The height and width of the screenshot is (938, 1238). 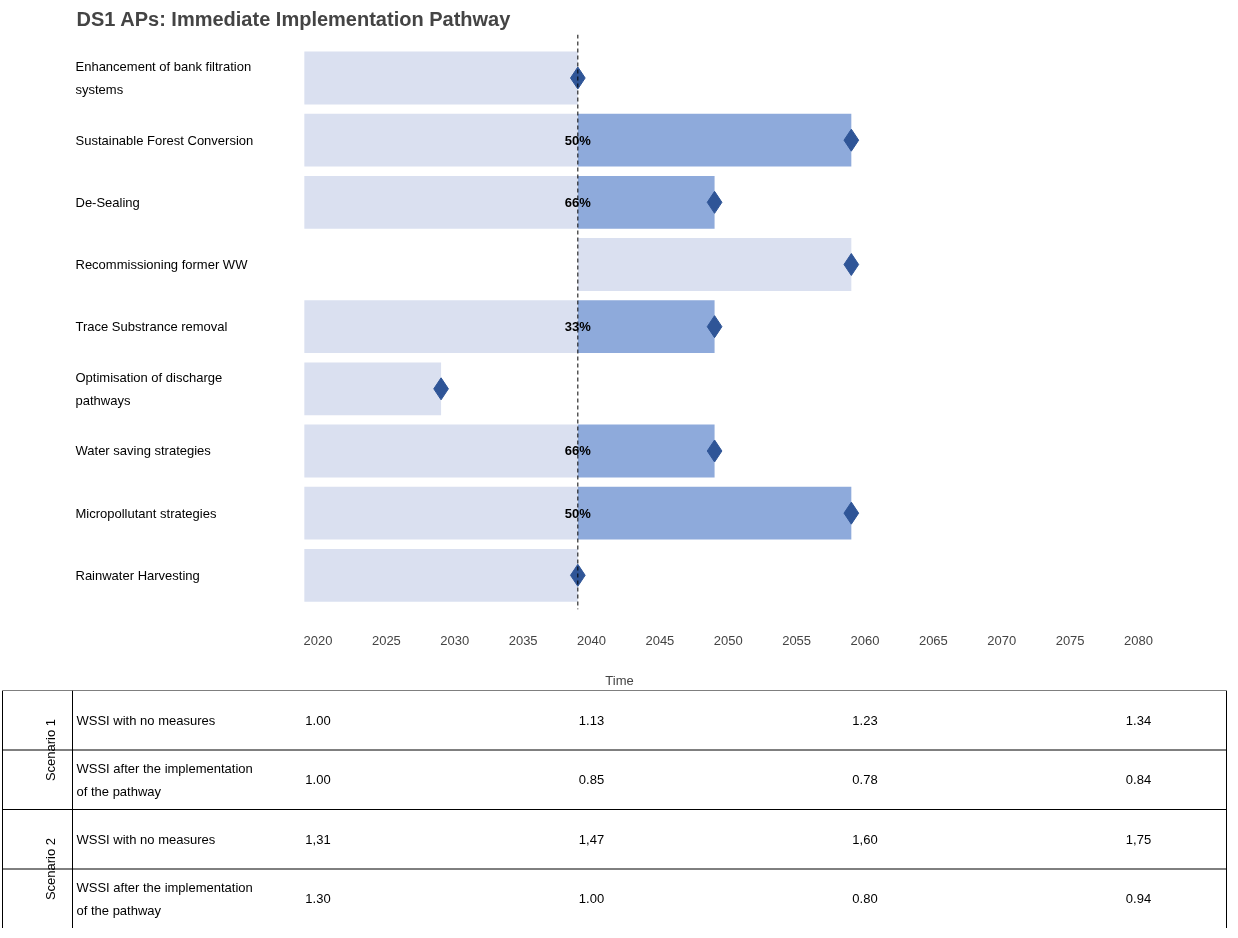 I want to click on text: 1.13, so click(x=591, y=720).